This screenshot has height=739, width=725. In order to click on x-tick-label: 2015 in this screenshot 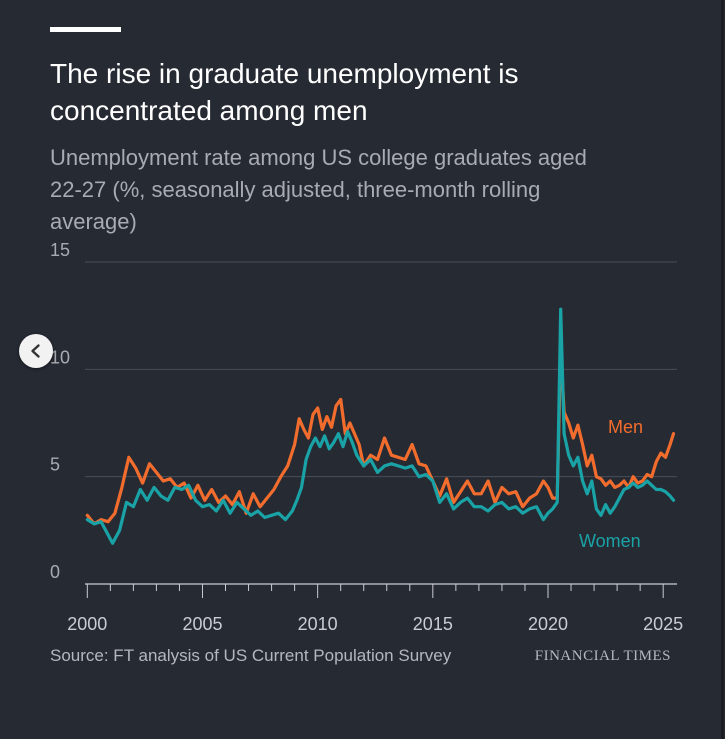, I will do `click(433, 624)`.